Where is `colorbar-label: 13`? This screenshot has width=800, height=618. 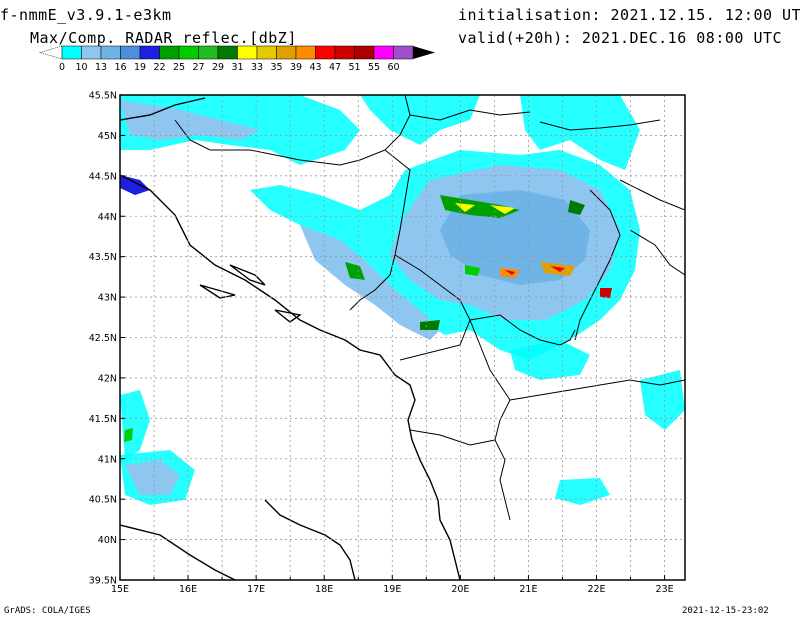
colorbar-label: 13 is located at coordinates (101, 67).